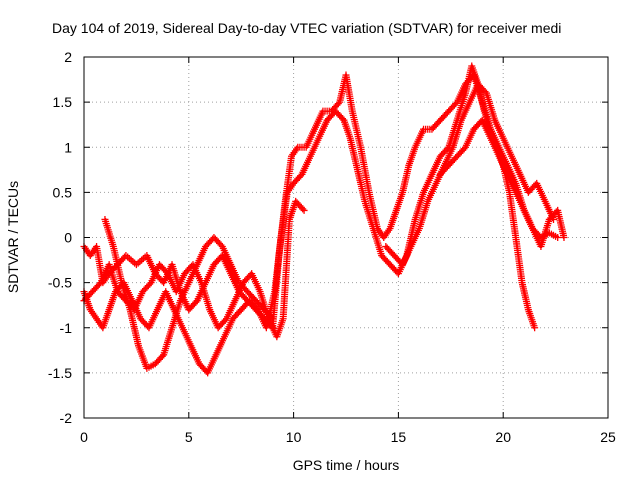  What do you see at coordinates (346, 465) in the screenshot?
I see `x-axis-label: GPS time / hours` at bounding box center [346, 465].